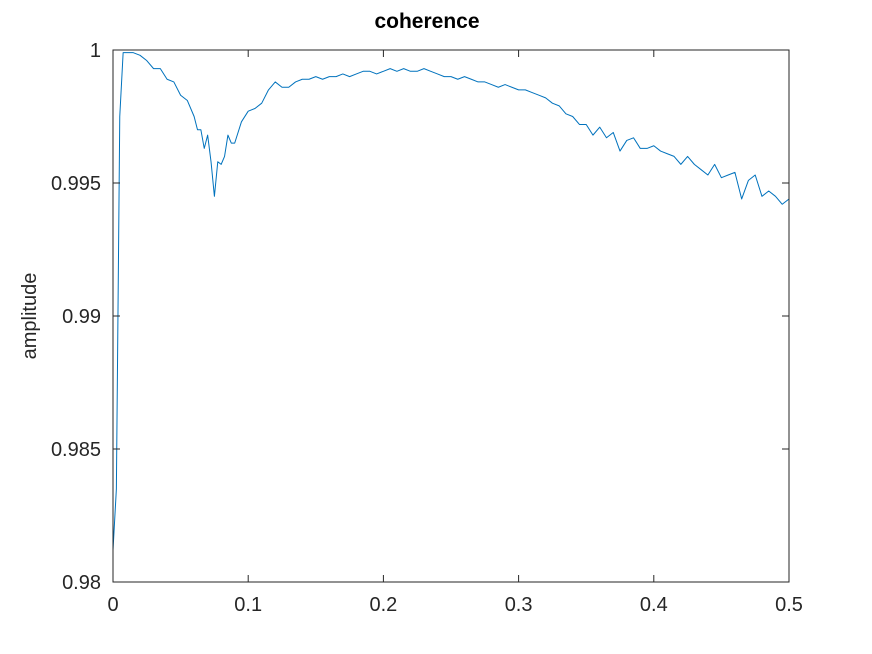 The width and height of the screenshot is (872, 654). Describe the element at coordinates (248, 605) in the screenshot. I see `x-tick-label: 0.1` at that location.